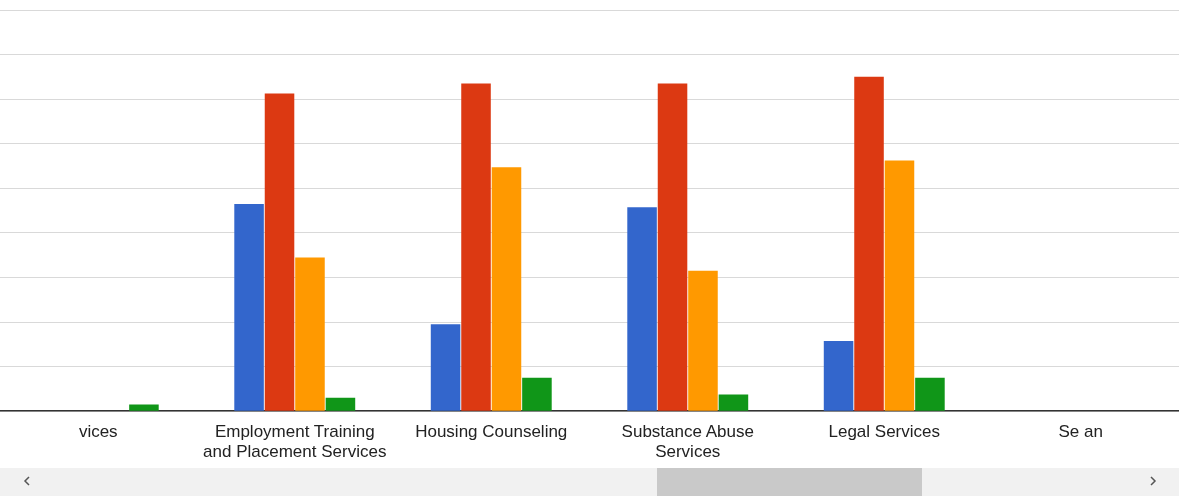 This screenshot has height=496, width=1179. What do you see at coordinates (295, 442) in the screenshot?
I see `x-tick-label: Employment Training and Placement Services` at bounding box center [295, 442].